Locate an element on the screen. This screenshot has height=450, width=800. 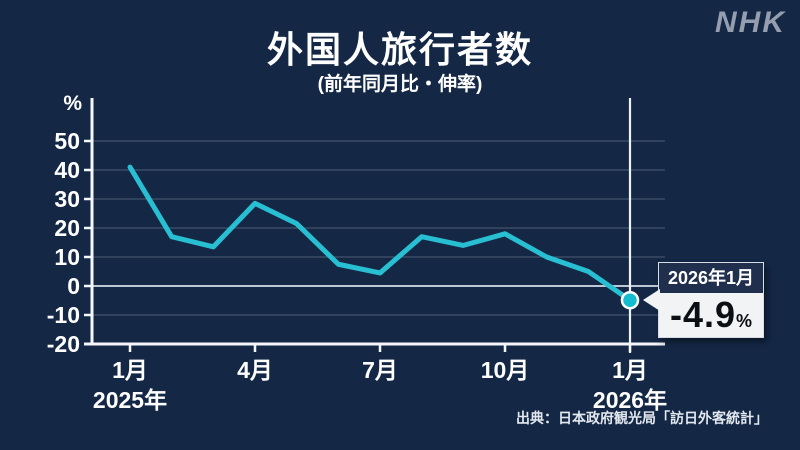
x-axis-year-label: 2026年 is located at coordinates (630, 400).